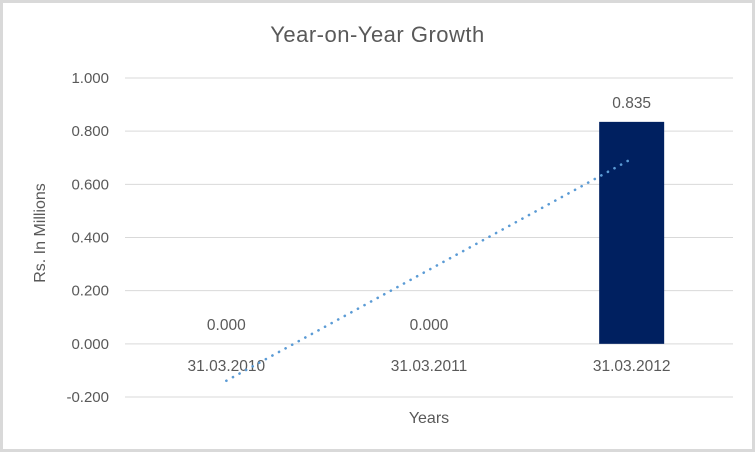 This screenshot has height=452, width=755. I want to click on y-tick-label: 0.000, so click(90, 344).